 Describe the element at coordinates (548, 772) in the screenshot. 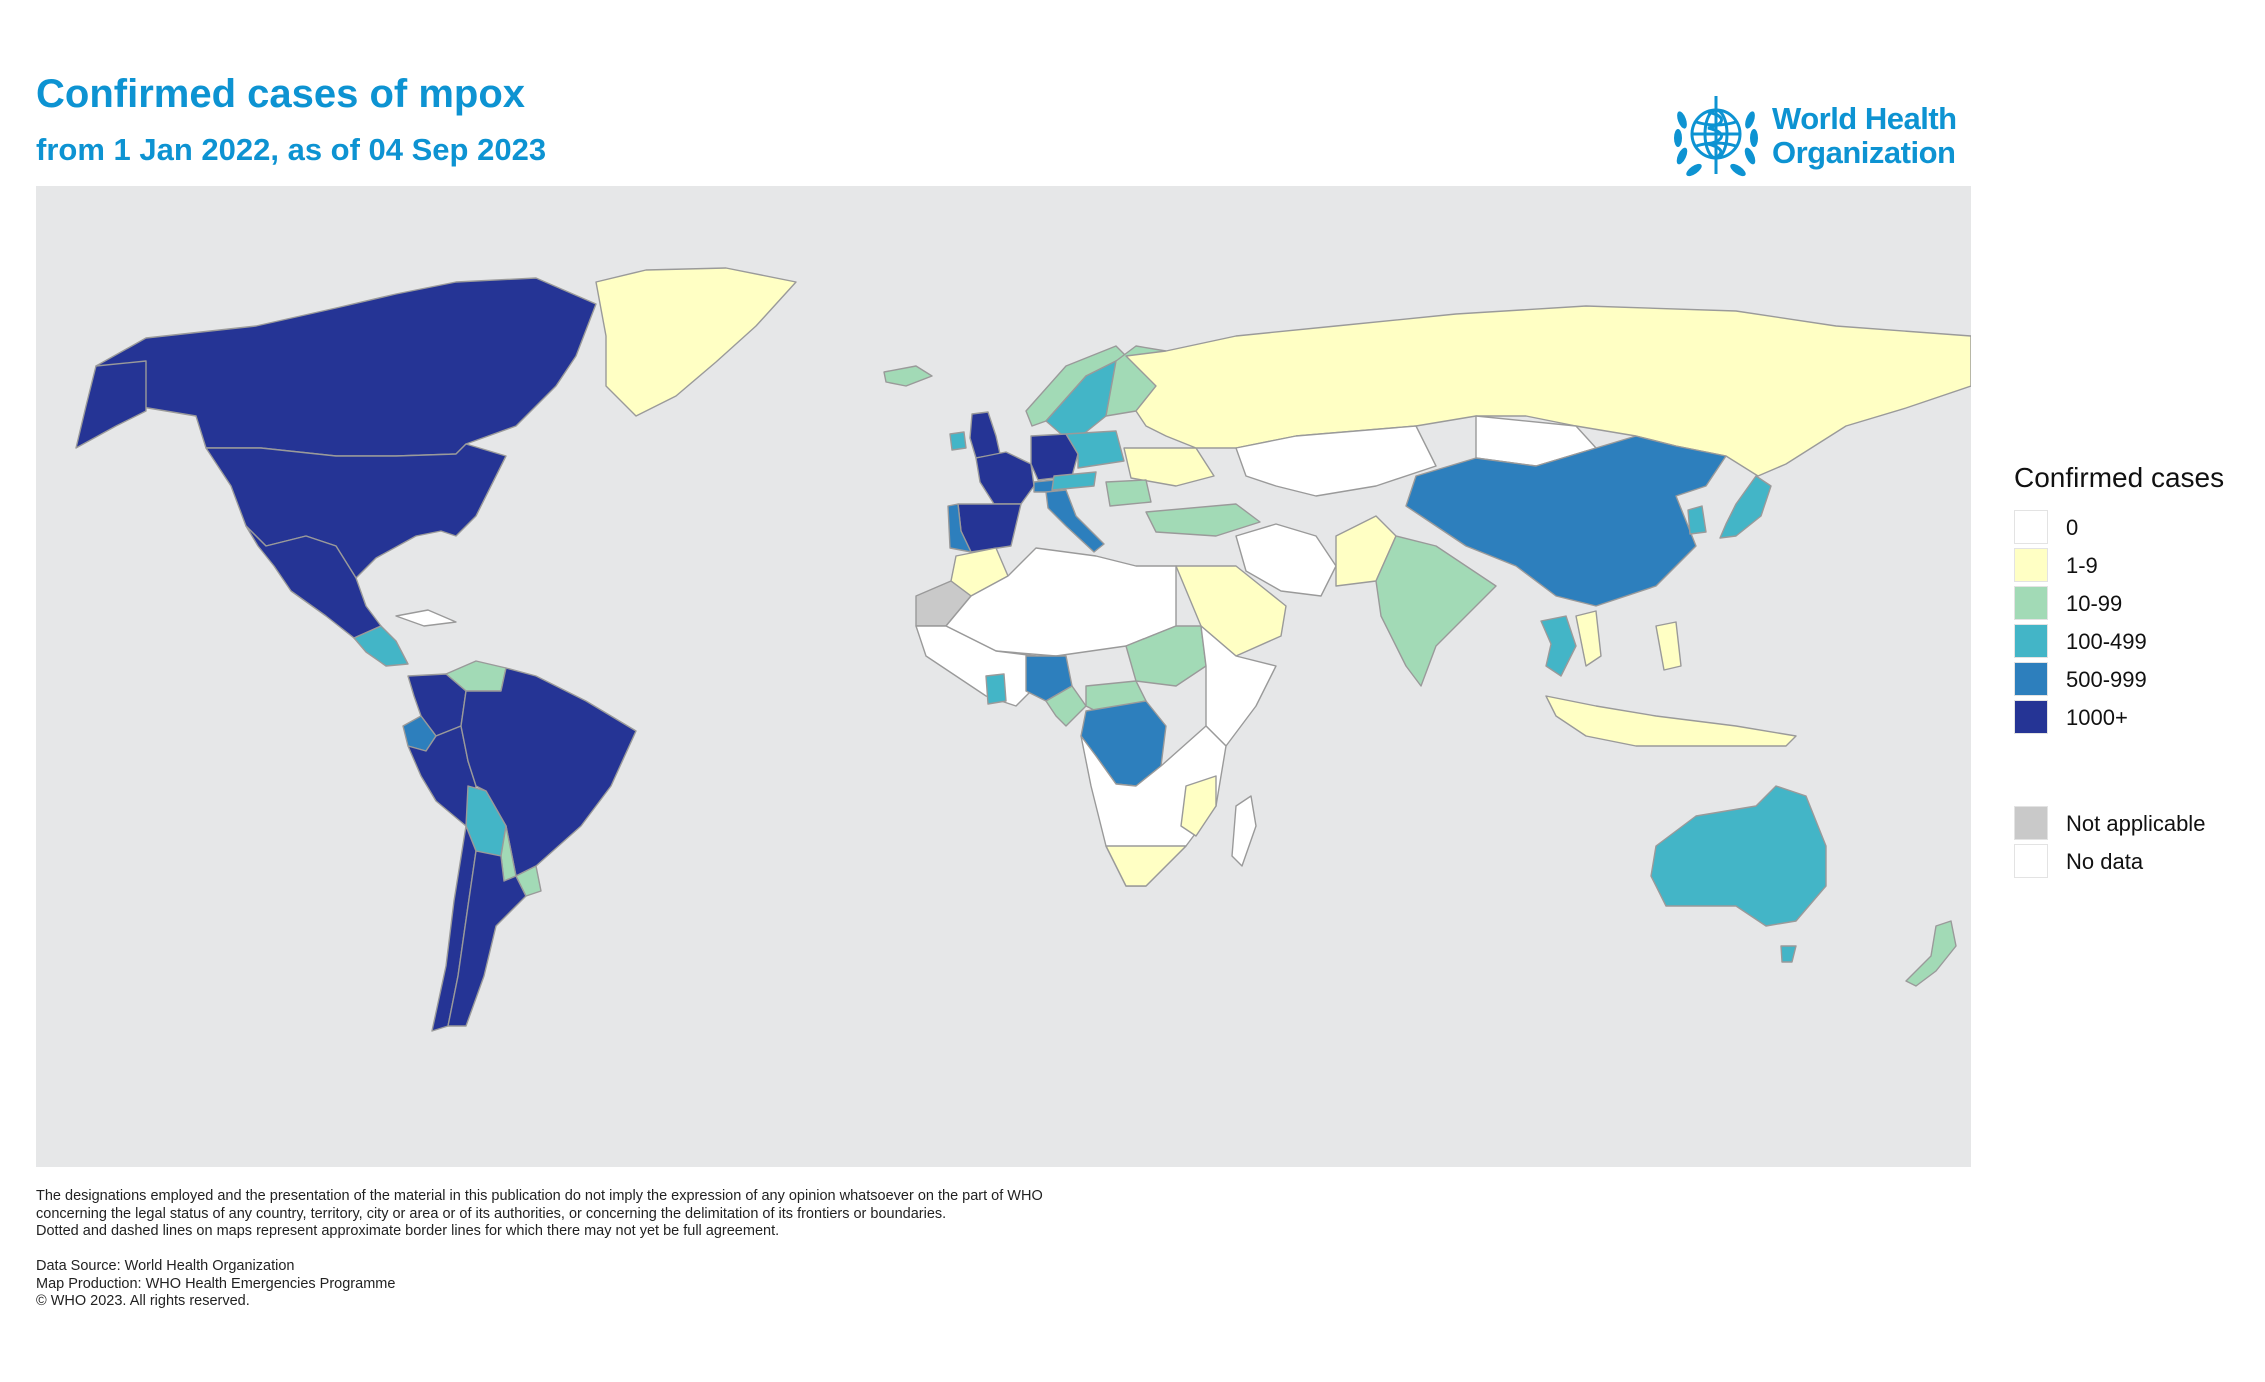

I see `country-brazil` at that location.